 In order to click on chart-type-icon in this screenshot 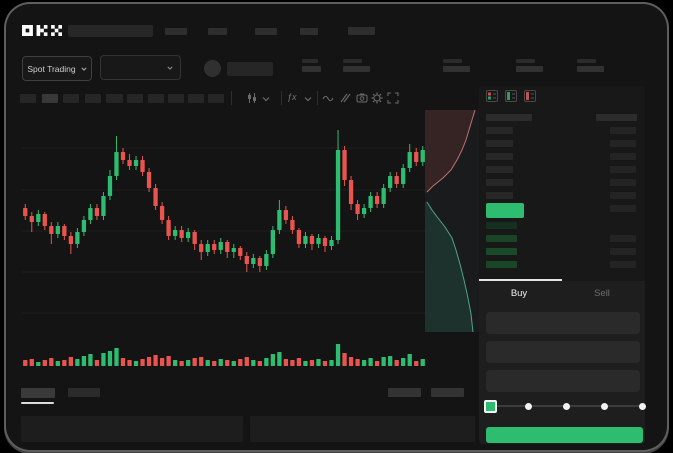, I will do `click(252, 98)`.